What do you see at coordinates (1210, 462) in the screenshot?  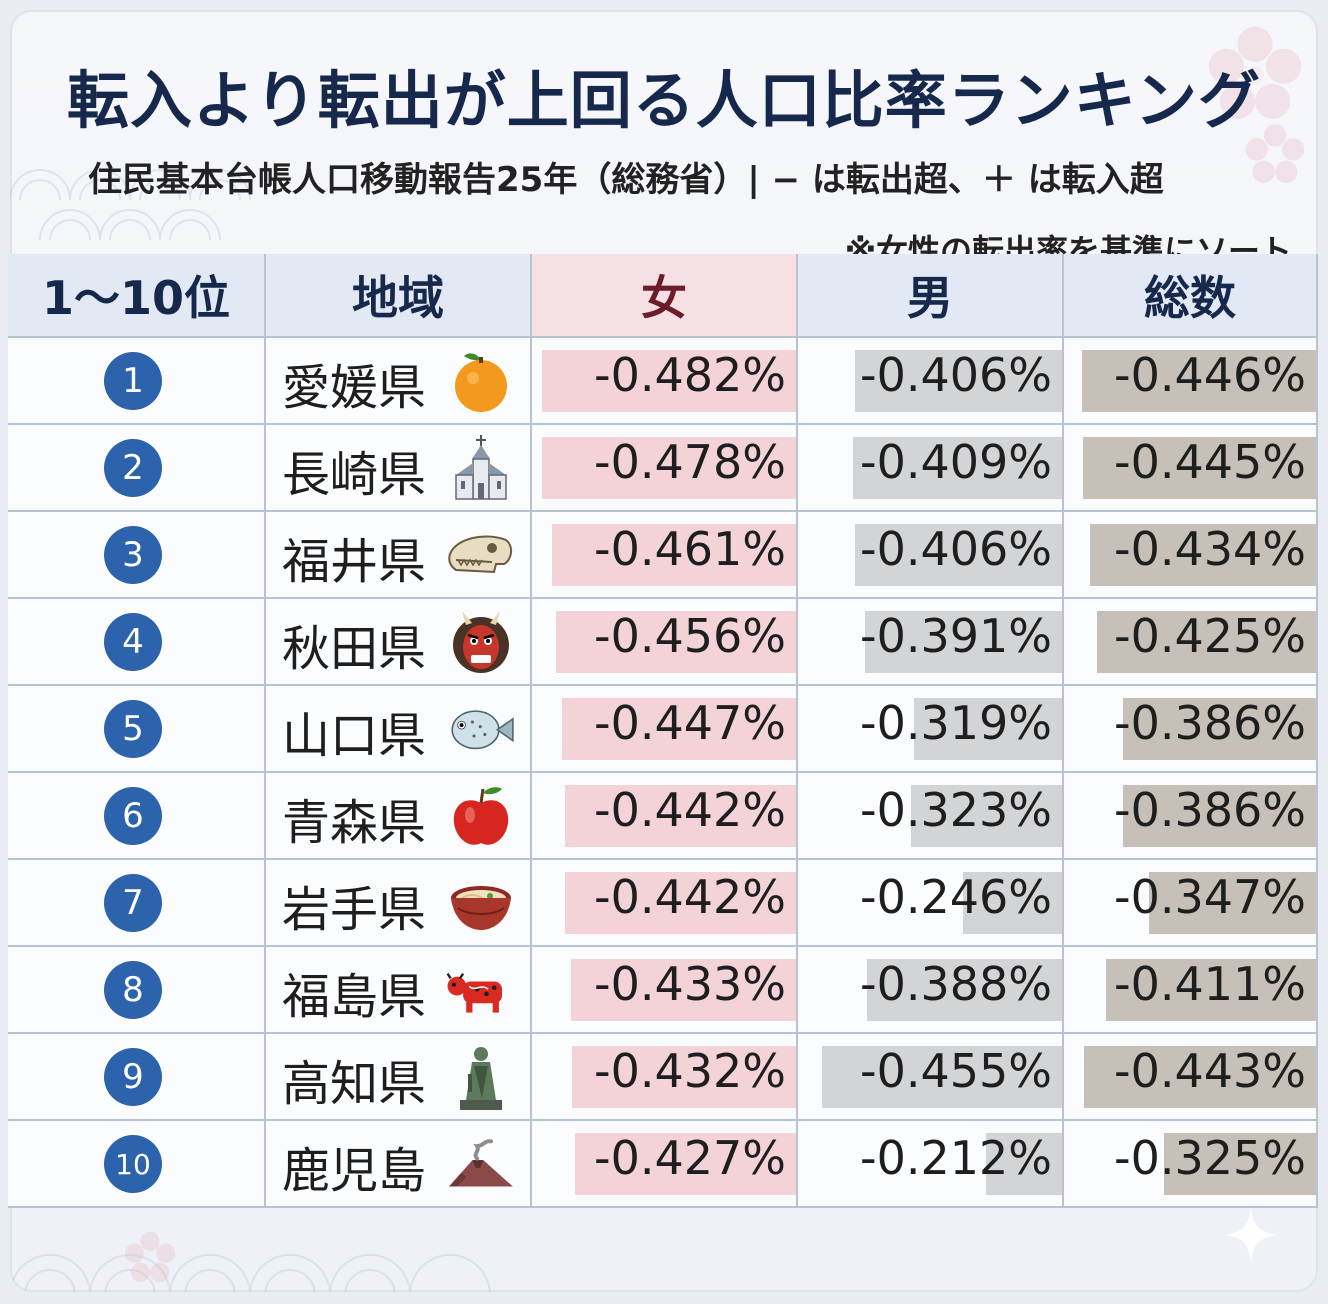 I see `total-value: -0.445%` at bounding box center [1210, 462].